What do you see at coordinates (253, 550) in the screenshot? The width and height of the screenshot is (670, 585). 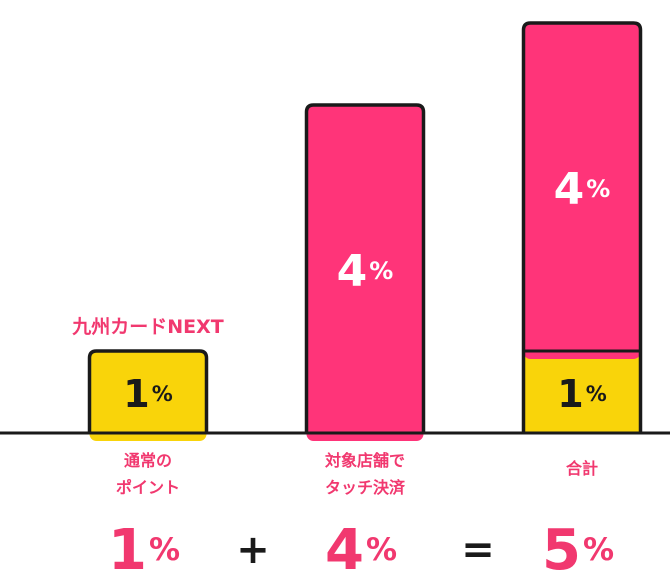 I see `equation-operator-plus: +` at bounding box center [253, 550].